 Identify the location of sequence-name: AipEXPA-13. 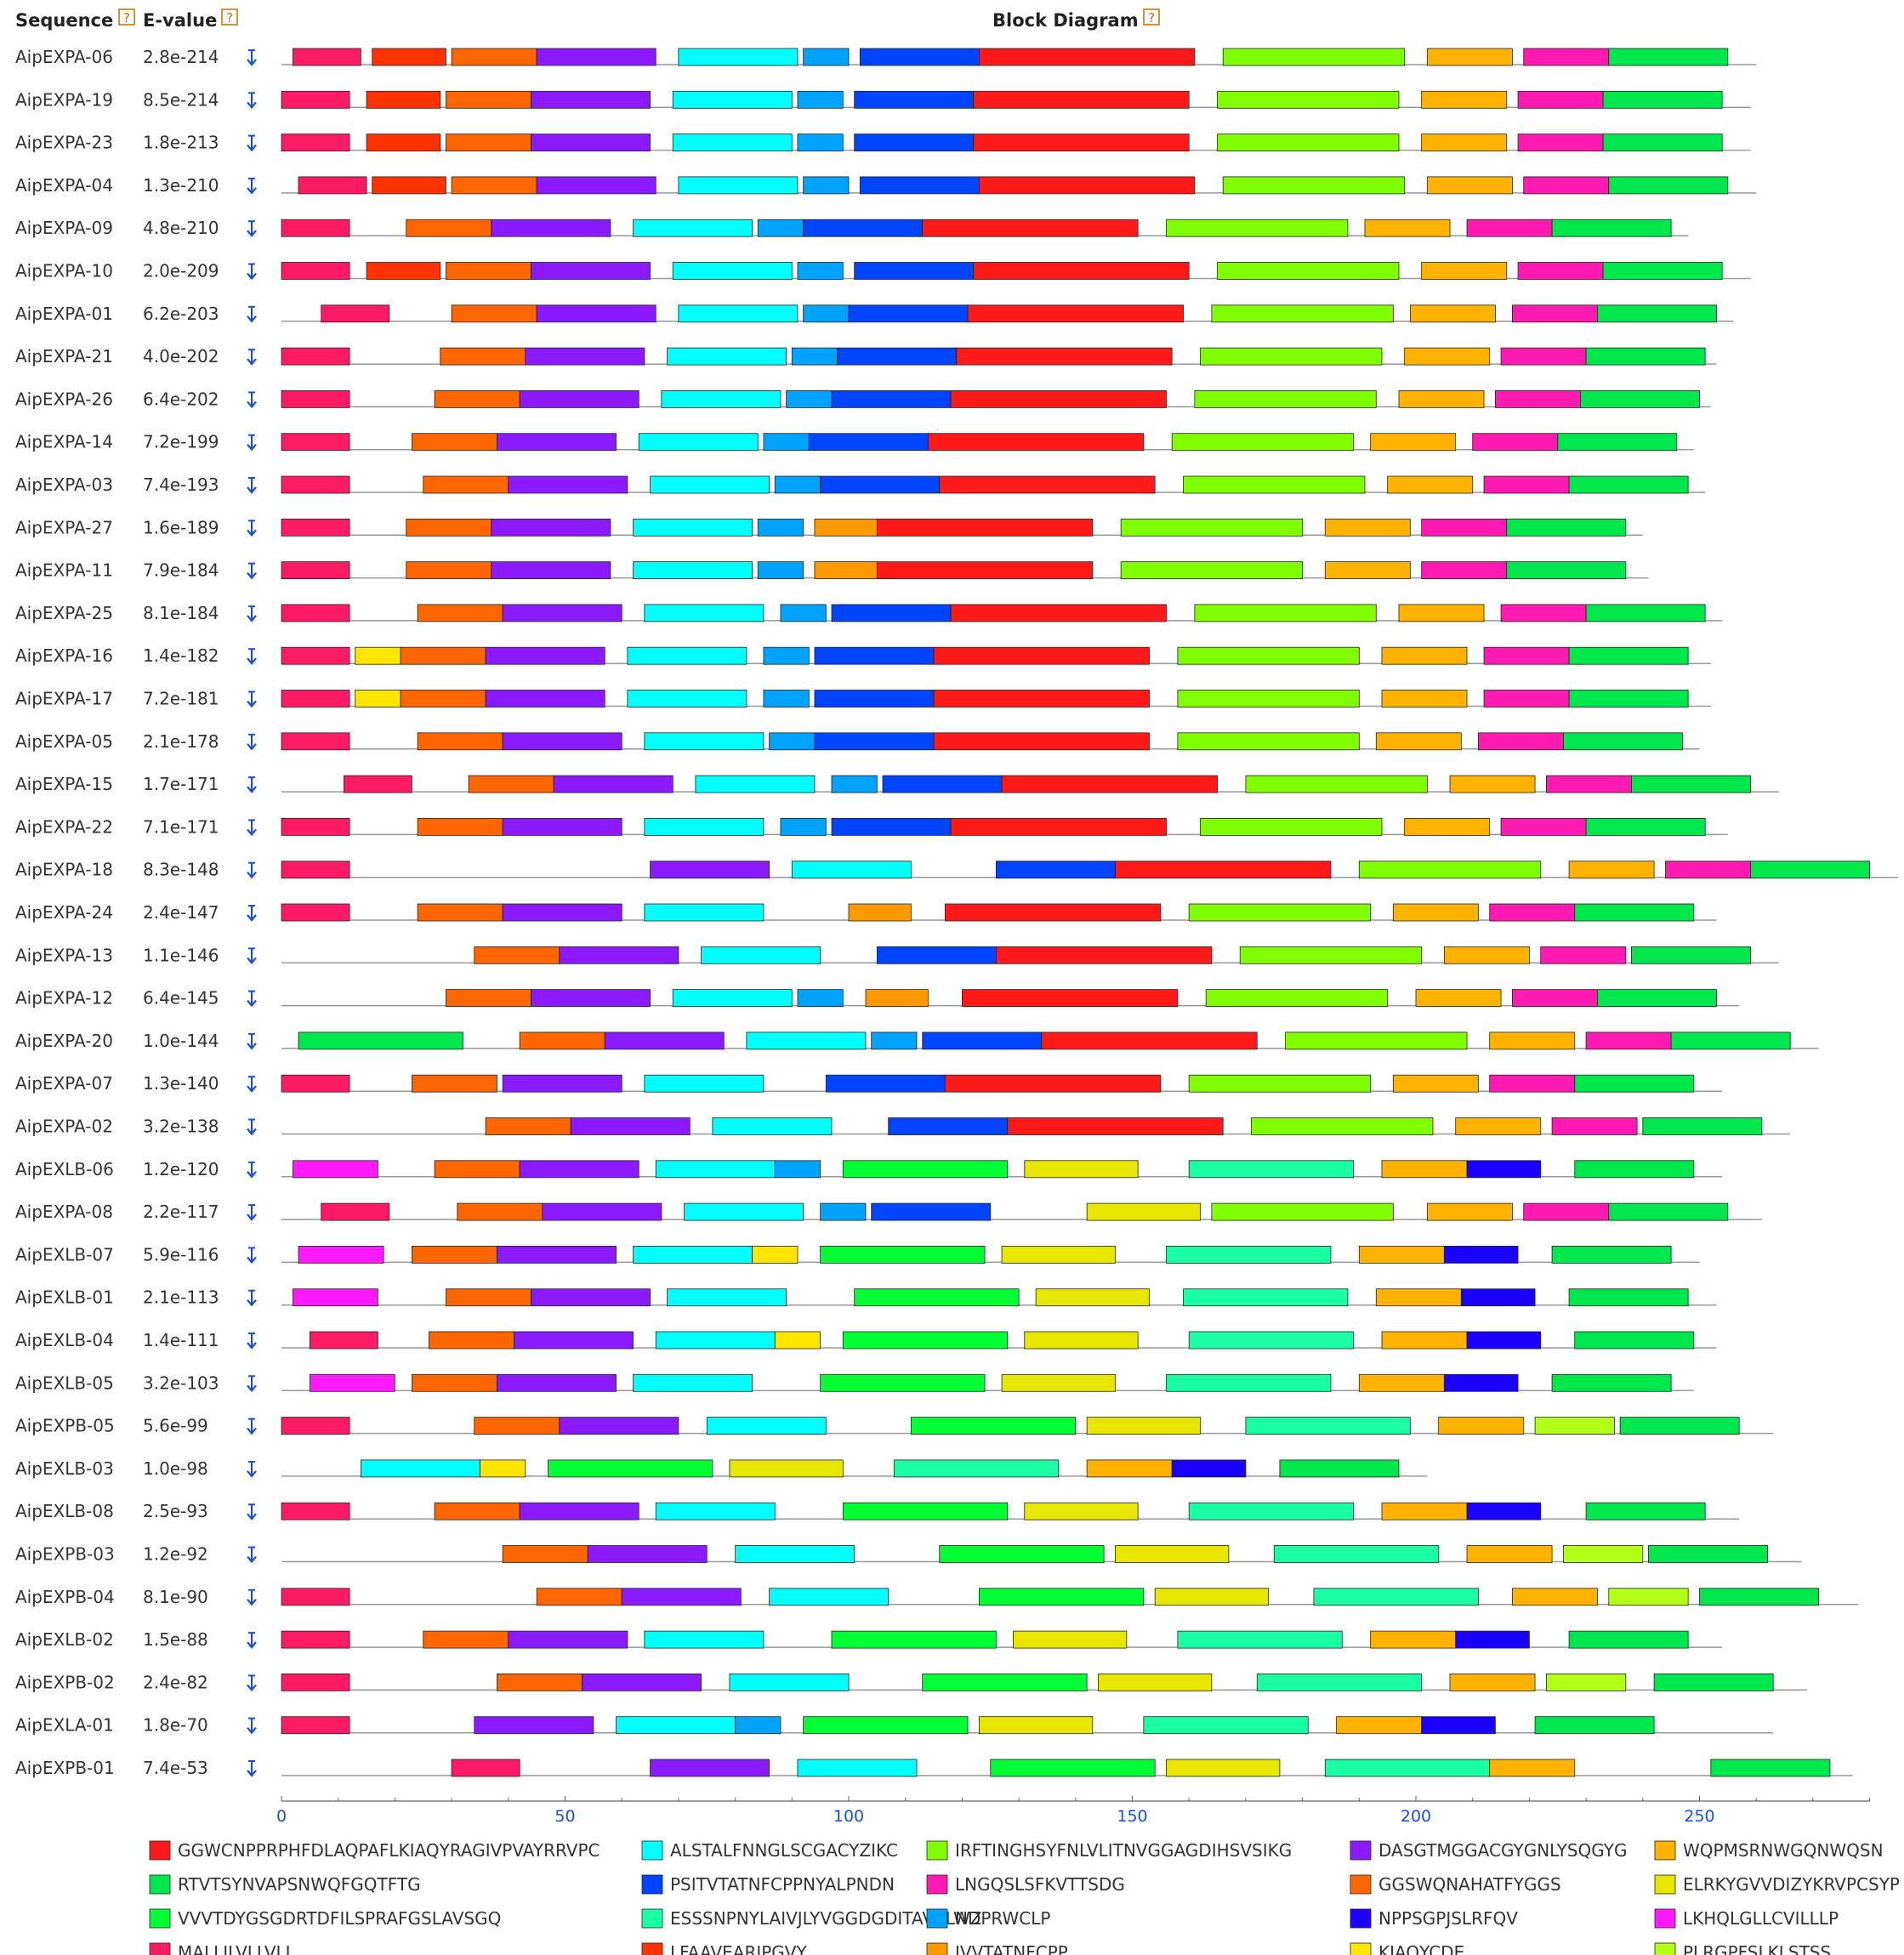
(64, 955).